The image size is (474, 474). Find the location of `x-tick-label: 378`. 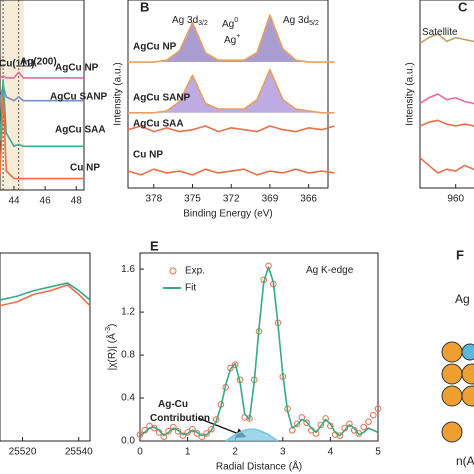

x-tick-label: 378 is located at coordinates (153, 199).